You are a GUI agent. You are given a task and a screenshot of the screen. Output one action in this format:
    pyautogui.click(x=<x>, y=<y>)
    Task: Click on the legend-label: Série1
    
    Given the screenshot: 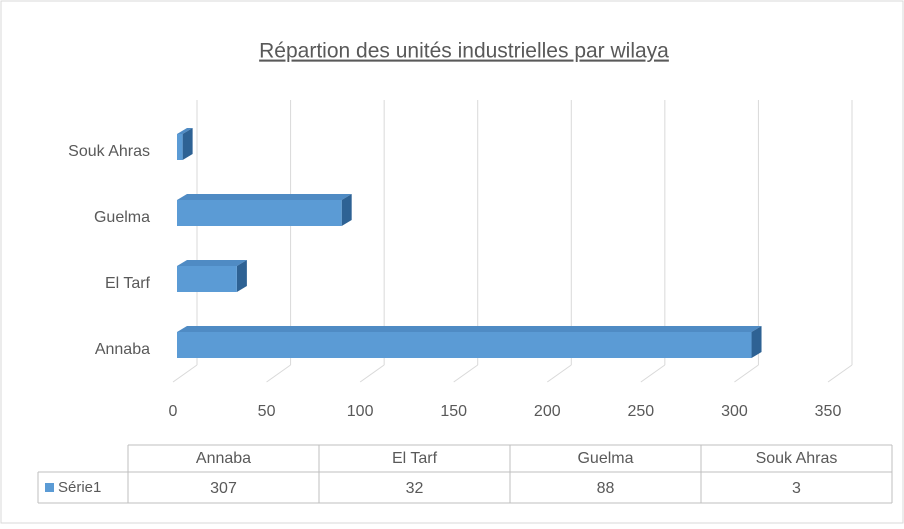 What is the action you would take?
    pyautogui.click(x=79, y=487)
    